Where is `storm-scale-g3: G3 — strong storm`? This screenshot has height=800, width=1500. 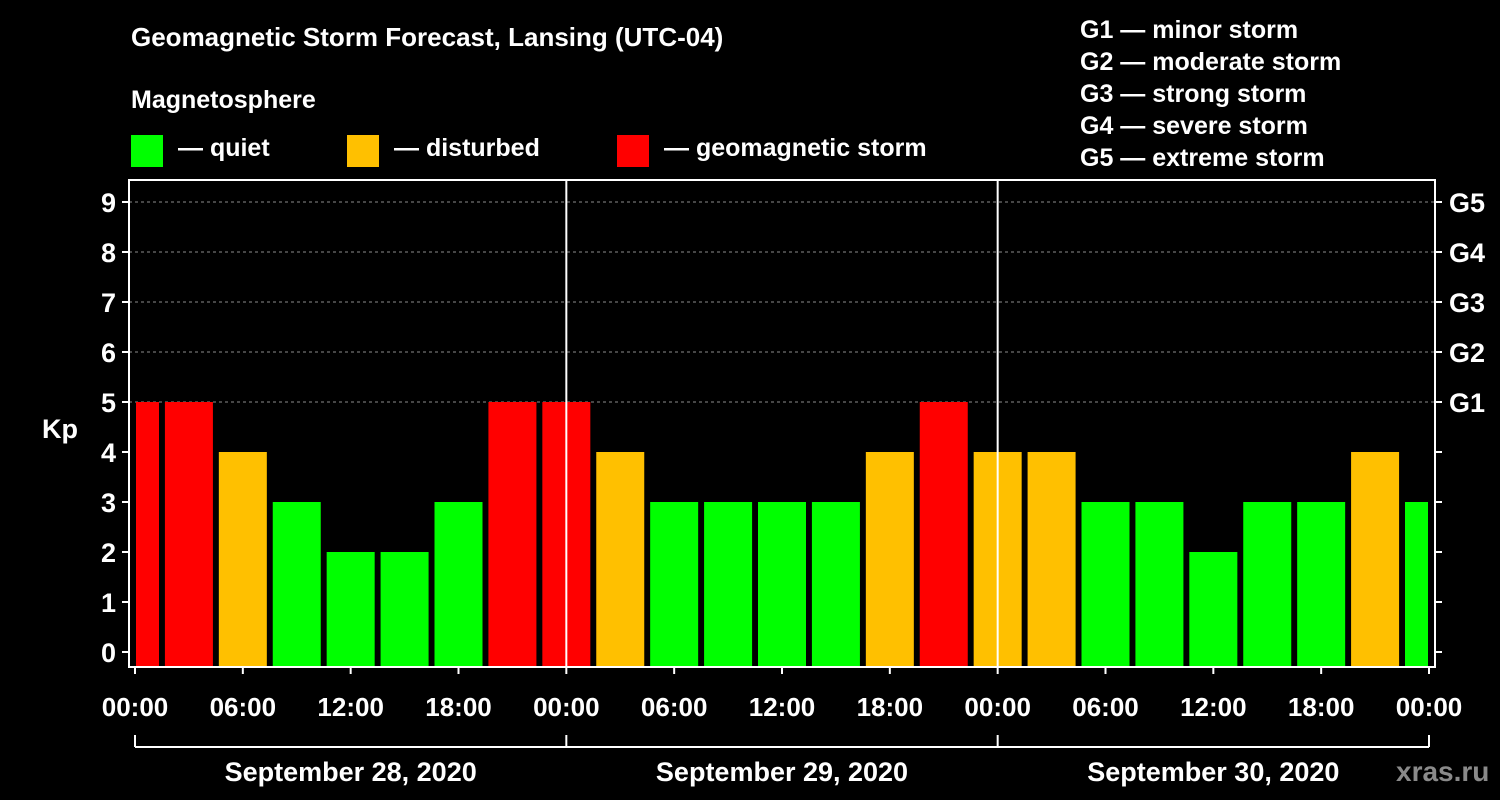 storm-scale-g3: G3 — strong storm is located at coordinates (1193, 94).